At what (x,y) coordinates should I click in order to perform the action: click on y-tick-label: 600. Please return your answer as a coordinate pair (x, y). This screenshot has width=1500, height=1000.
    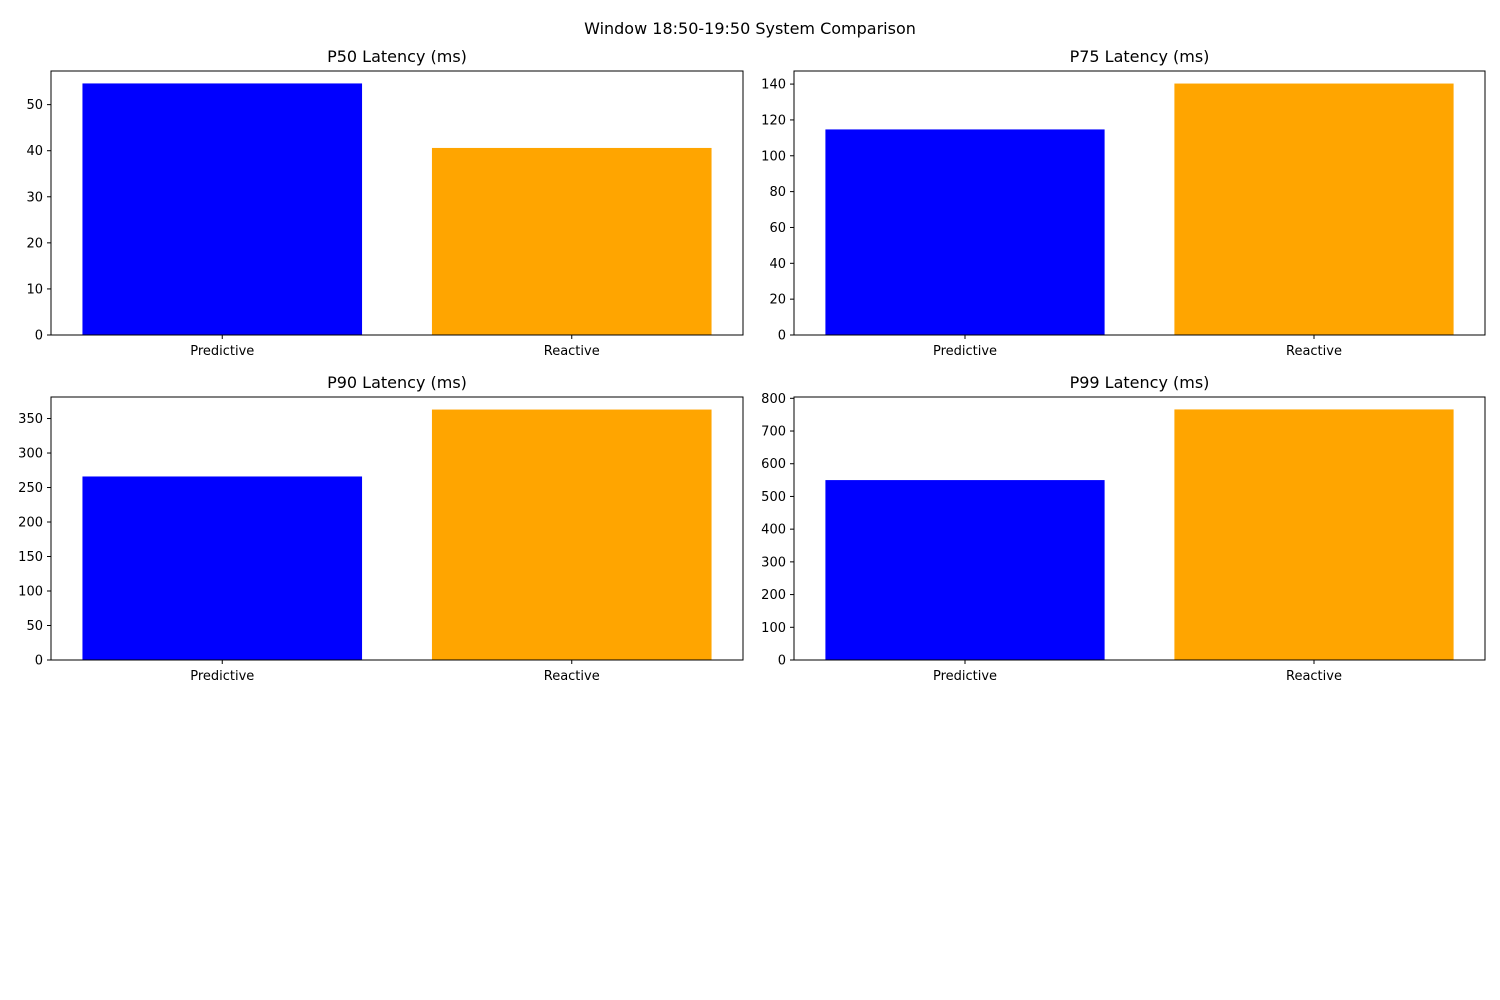
    Looking at the image, I should click on (773, 464).